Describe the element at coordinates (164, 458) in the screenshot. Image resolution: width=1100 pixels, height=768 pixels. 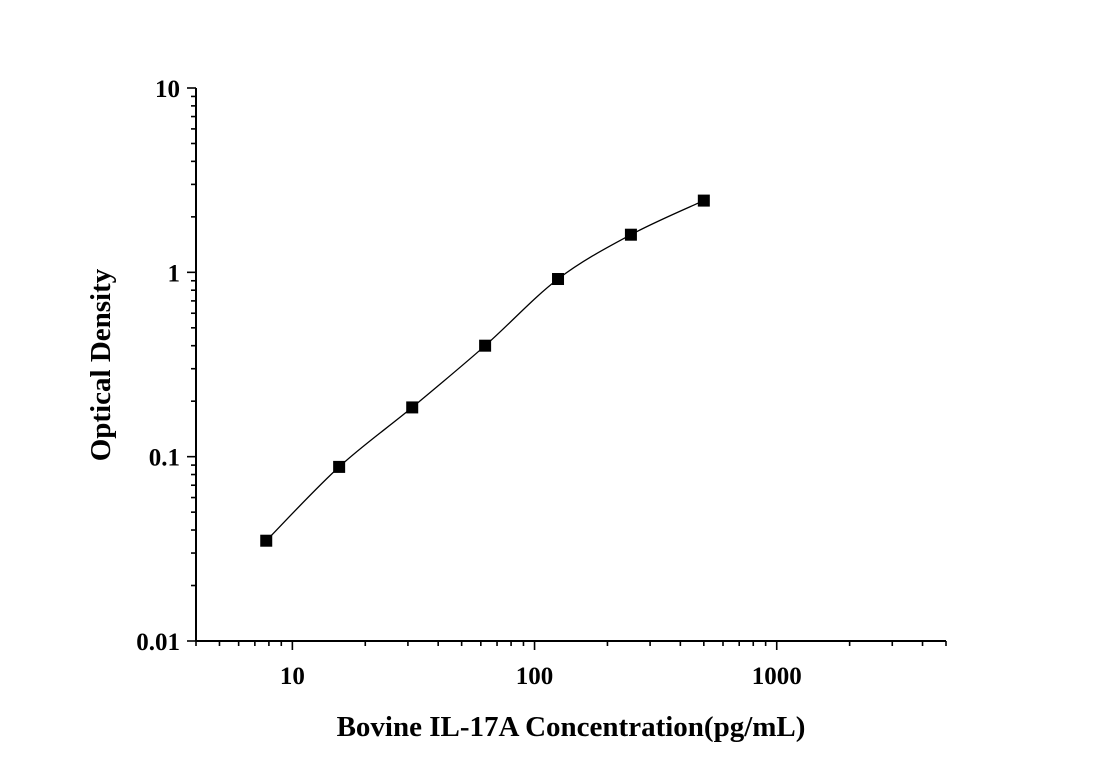
I see `y-tick-label: 0.1` at that location.